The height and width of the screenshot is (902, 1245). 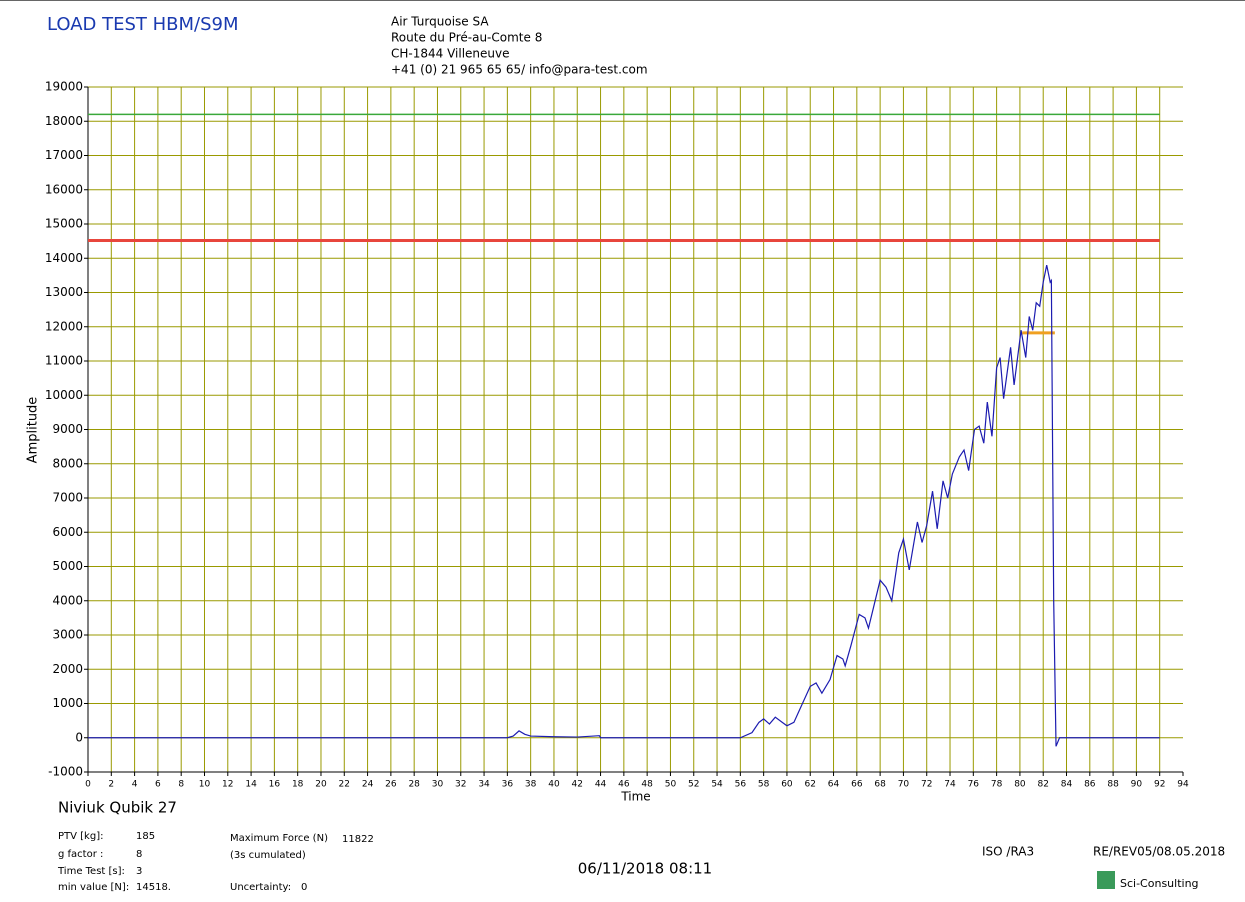 What do you see at coordinates (519, 70) in the screenshot?
I see `address: +41 (0) 21 965 65 65/ info@para-test.com` at bounding box center [519, 70].